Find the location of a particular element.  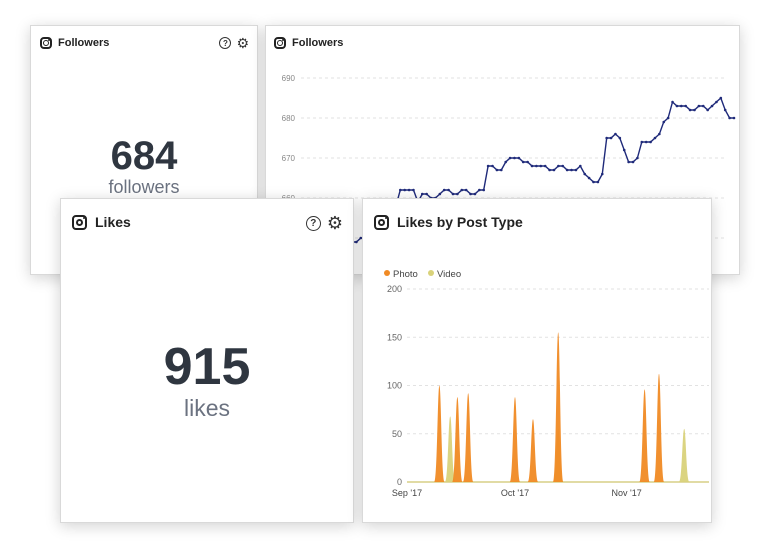

y-tick-label: 670 is located at coordinates (289, 158).